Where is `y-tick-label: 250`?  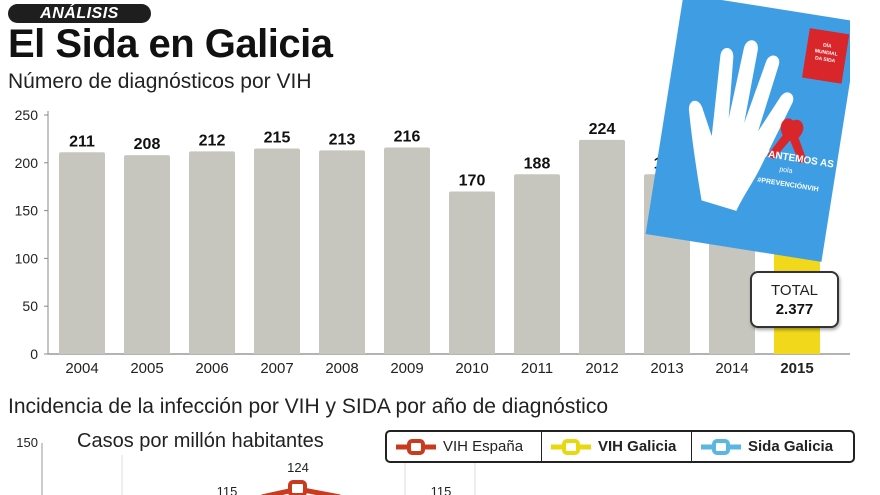 y-tick-label: 250 is located at coordinates (27, 115).